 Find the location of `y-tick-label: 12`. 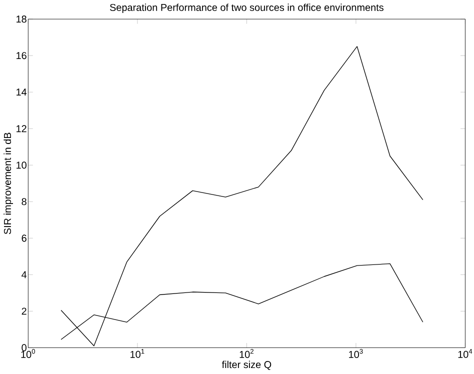

y-tick-label: 12 is located at coordinates (21, 128).